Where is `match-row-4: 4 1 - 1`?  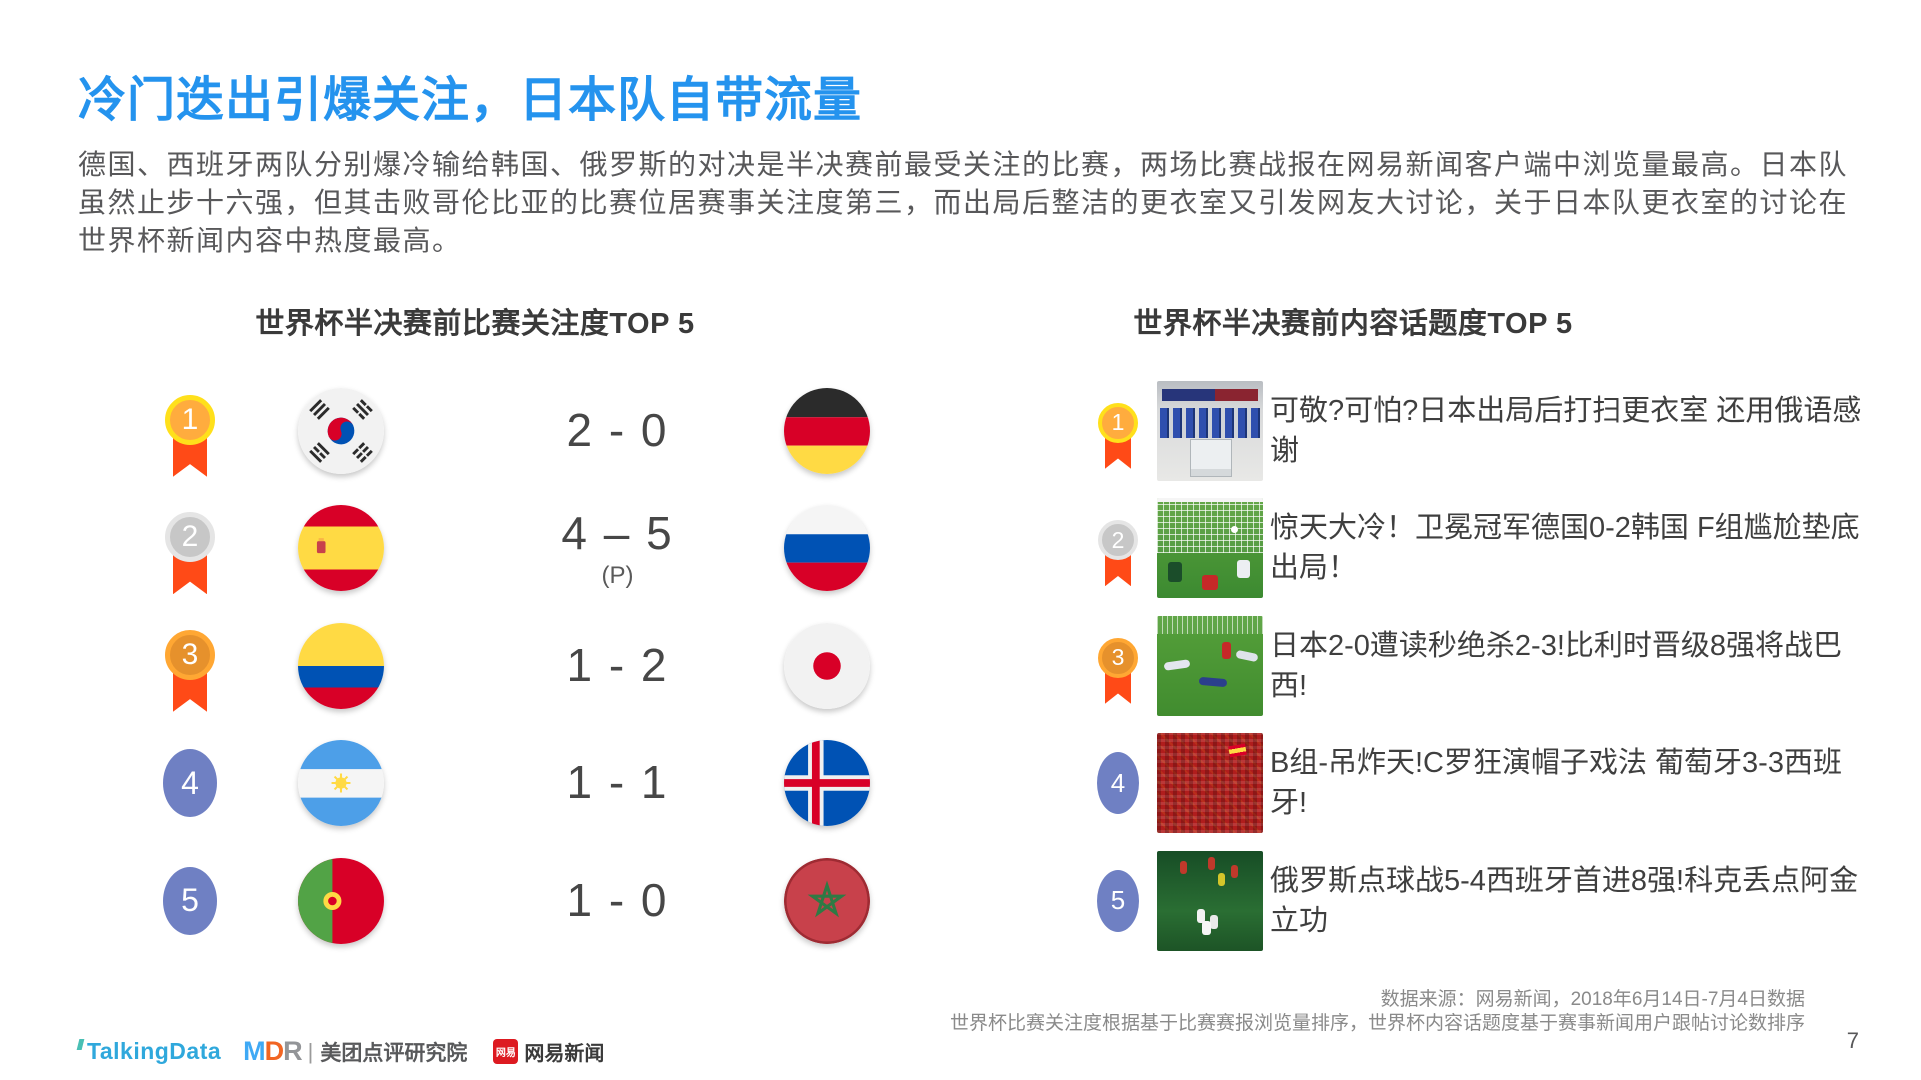 match-row-4: 4 1 - 1 is located at coordinates (490, 784).